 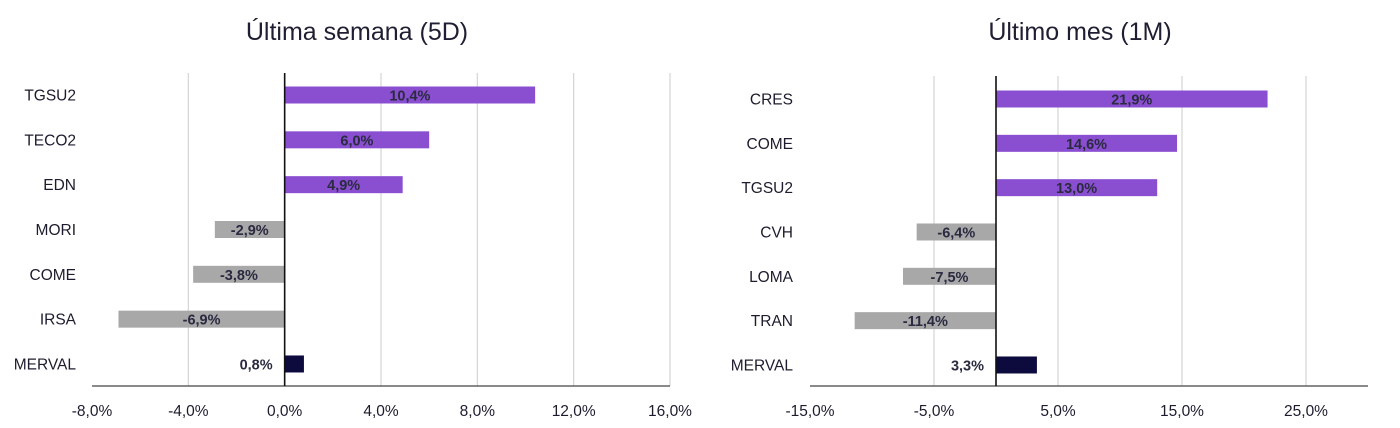 What do you see at coordinates (967, 366) in the screenshot?
I see `data-label: 3,3%` at bounding box center [967, 366].